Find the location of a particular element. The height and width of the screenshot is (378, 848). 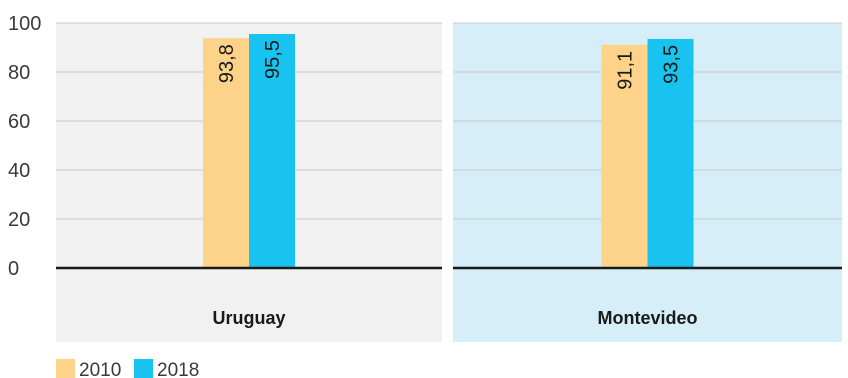

bar-uruguay-2010 is located at coordinates (226, 153).